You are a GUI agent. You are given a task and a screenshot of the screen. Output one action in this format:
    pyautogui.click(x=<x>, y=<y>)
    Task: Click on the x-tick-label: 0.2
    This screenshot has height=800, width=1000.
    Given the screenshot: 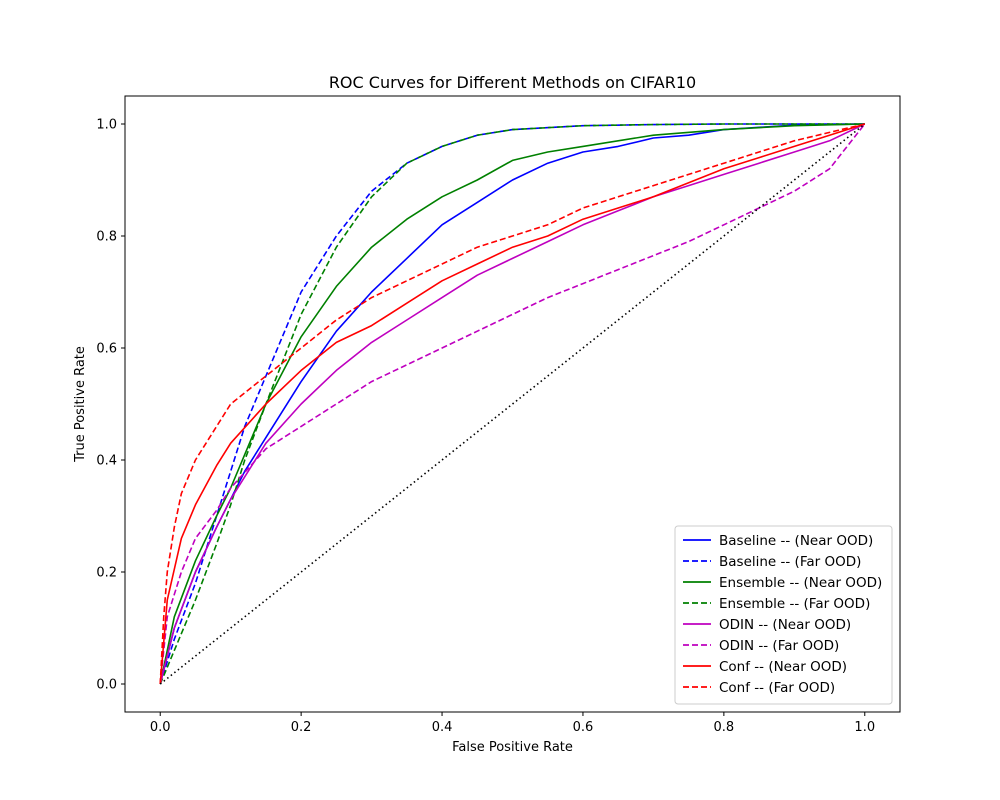 What is the action you would take?
    pyautogui.click(x=301, y=727)
    